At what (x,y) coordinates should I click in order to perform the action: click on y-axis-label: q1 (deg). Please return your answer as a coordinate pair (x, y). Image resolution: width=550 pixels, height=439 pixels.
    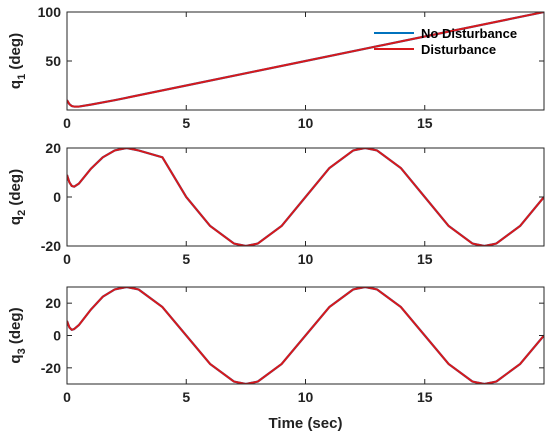
    Looking at the image, I should click on (17, 61).